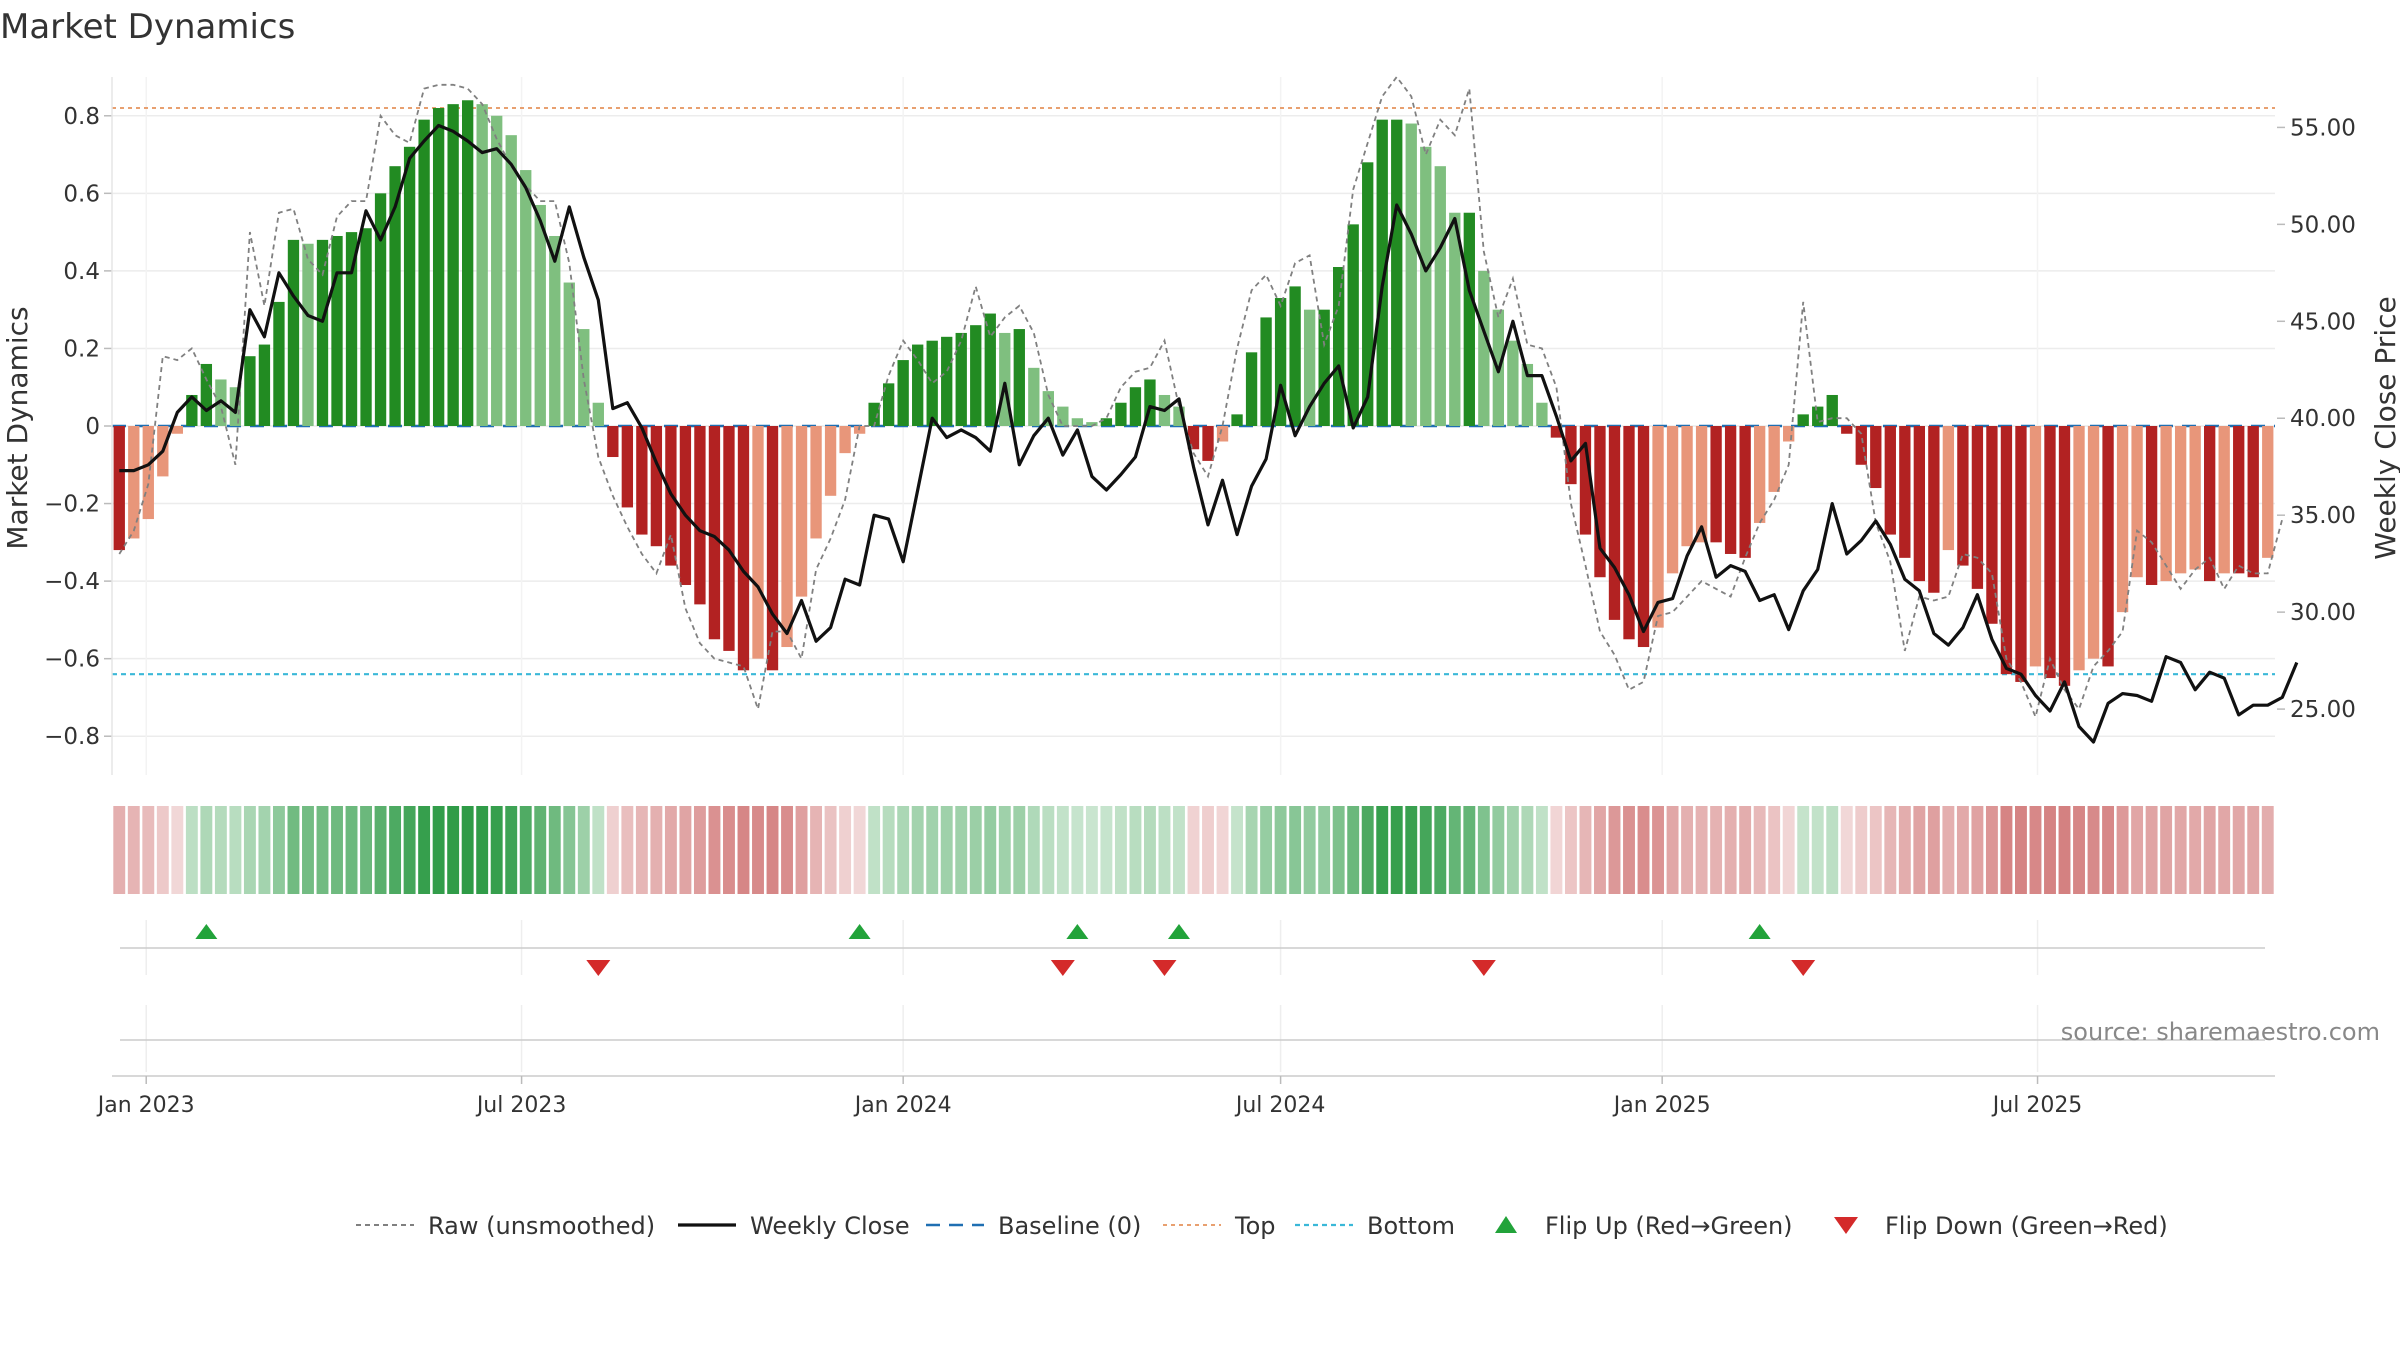 The height and width of the screenshot is (1354, 2400). I want to click on x-tick-label: Jan 2025, so click(1661, 1105).